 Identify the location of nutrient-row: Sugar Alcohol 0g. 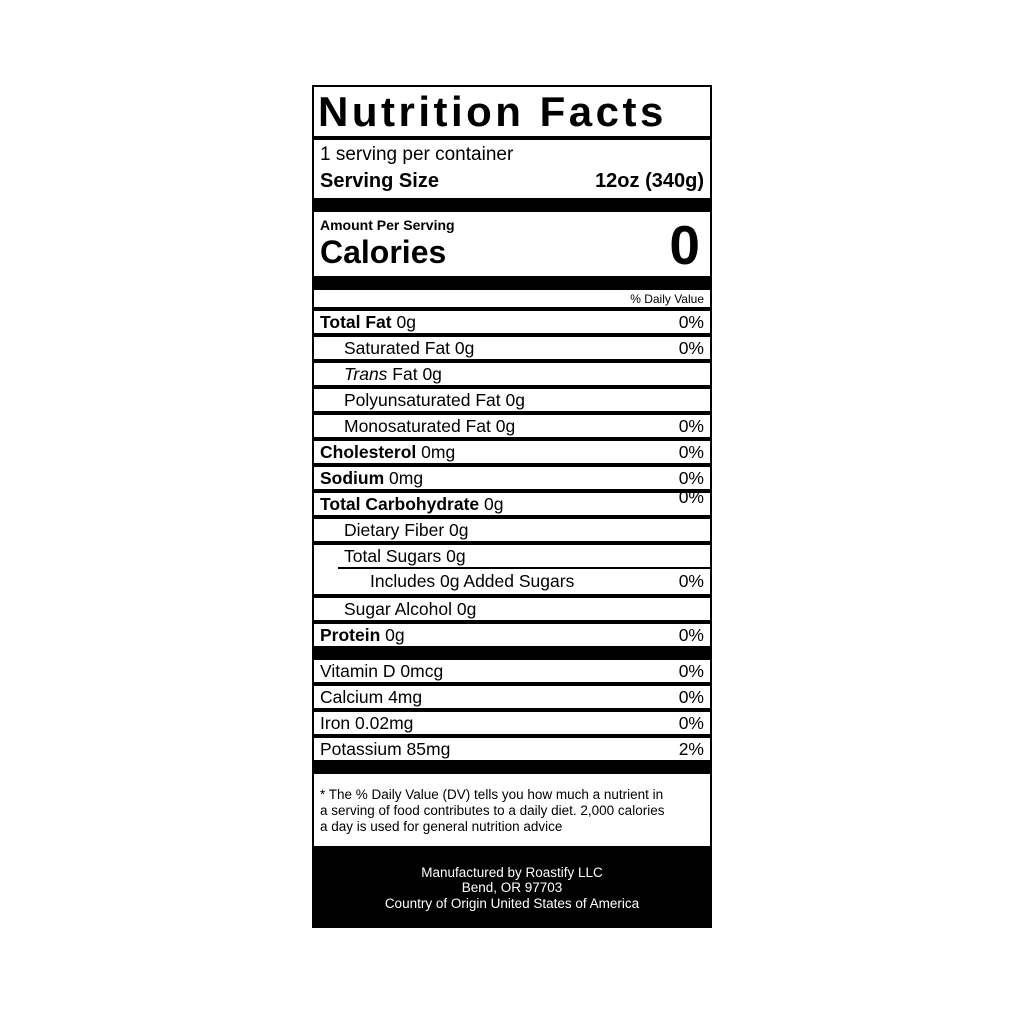
(512, 609).